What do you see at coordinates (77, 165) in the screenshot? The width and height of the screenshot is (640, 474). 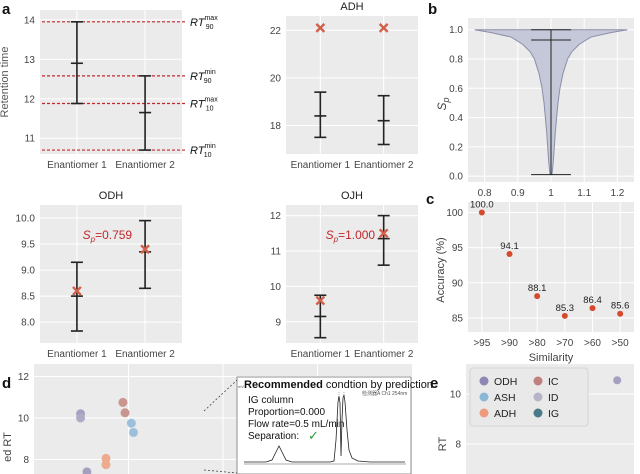 I see `a-main-xtick-label: Enantiomer 1` at bounding box center [77, 165].